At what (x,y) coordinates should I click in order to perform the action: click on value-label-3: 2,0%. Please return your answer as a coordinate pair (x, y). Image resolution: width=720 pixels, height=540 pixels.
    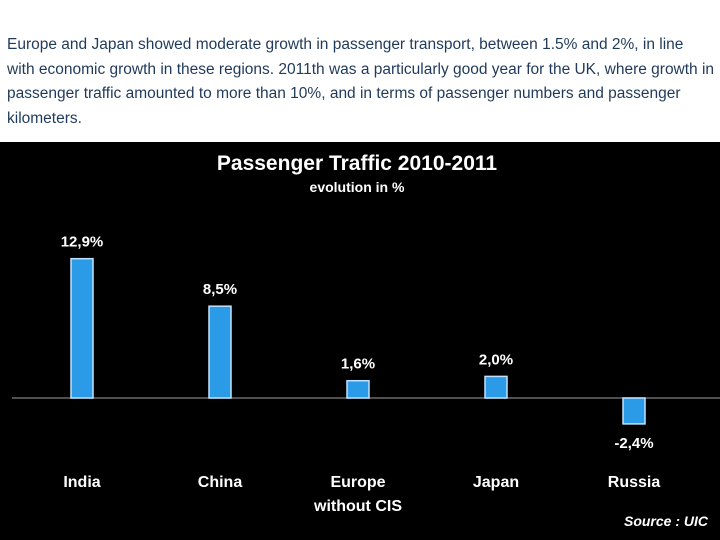
    Looking at the image, I should click on (496, 359).